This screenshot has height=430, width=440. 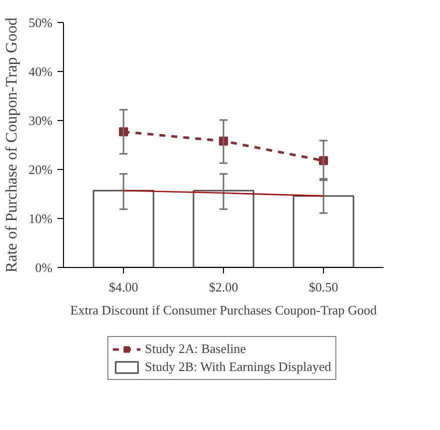 What do you see at coordinates (12, 145) in the screenshot?
I see `y-axis-title: Rate of Purchase of Coupon-Trap Good` at bounding box center [12, 145].